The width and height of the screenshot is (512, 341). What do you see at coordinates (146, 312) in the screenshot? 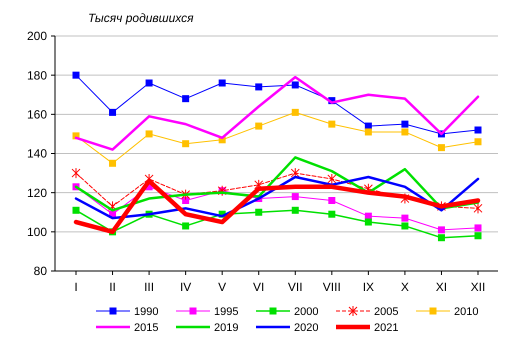
I see `legend-label: 1990` at bounding box center [146, 312].